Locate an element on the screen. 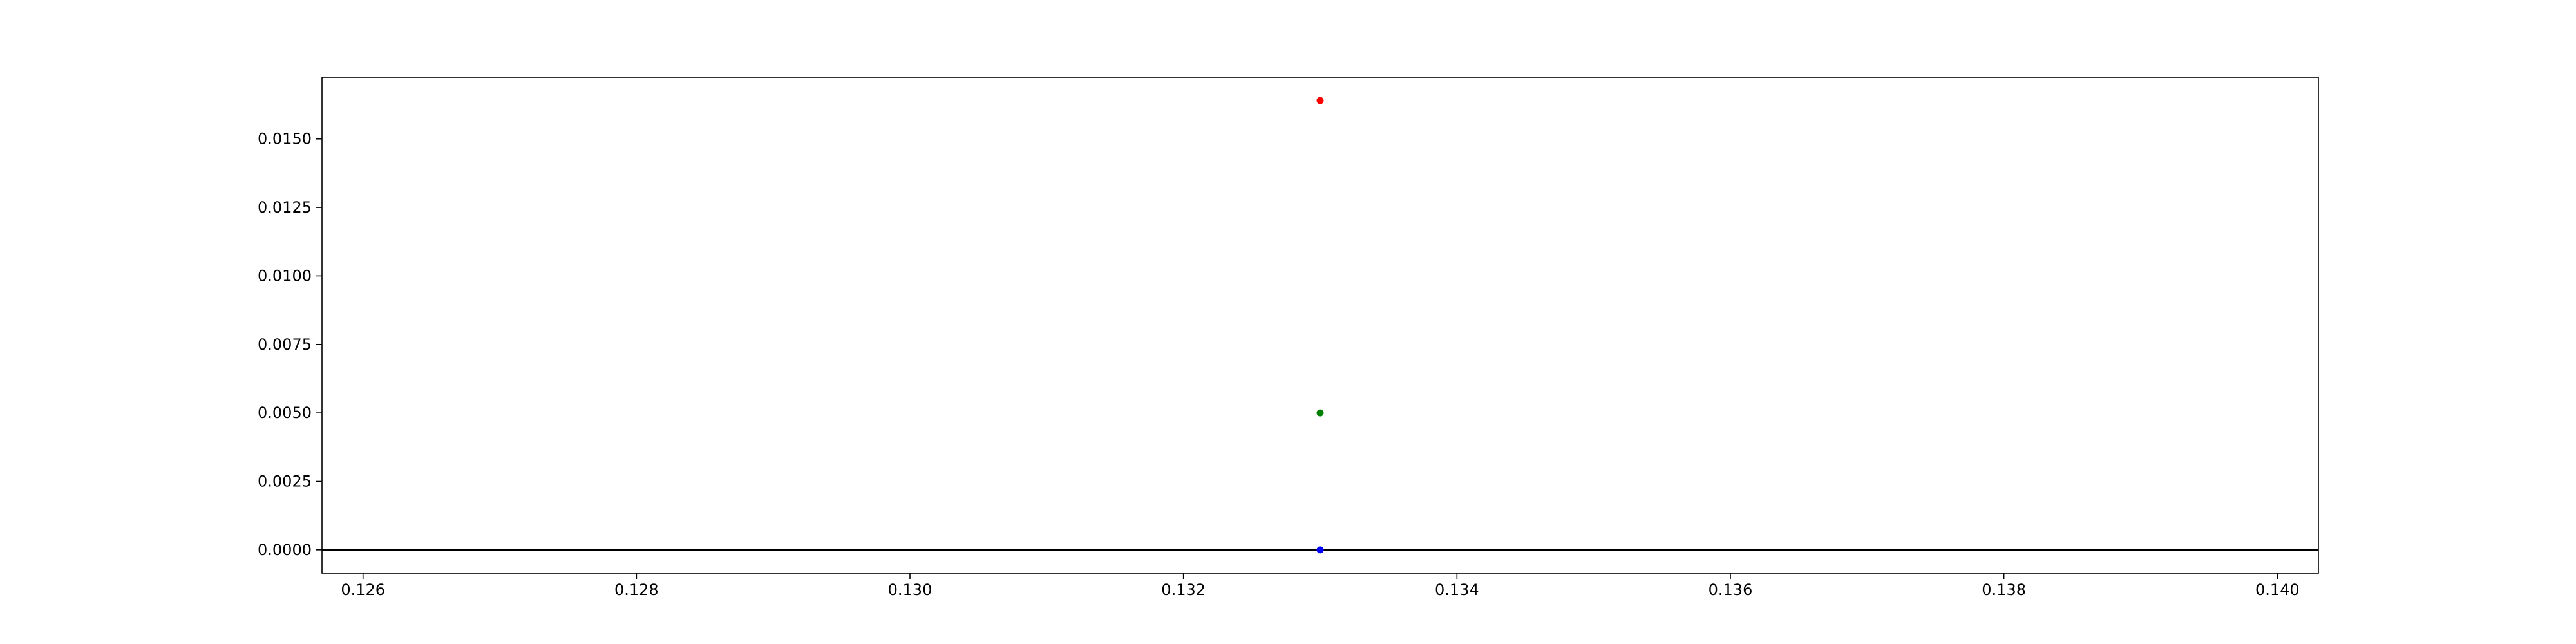  x-tick-label: 0.126 is located at coordinates (363, 590).